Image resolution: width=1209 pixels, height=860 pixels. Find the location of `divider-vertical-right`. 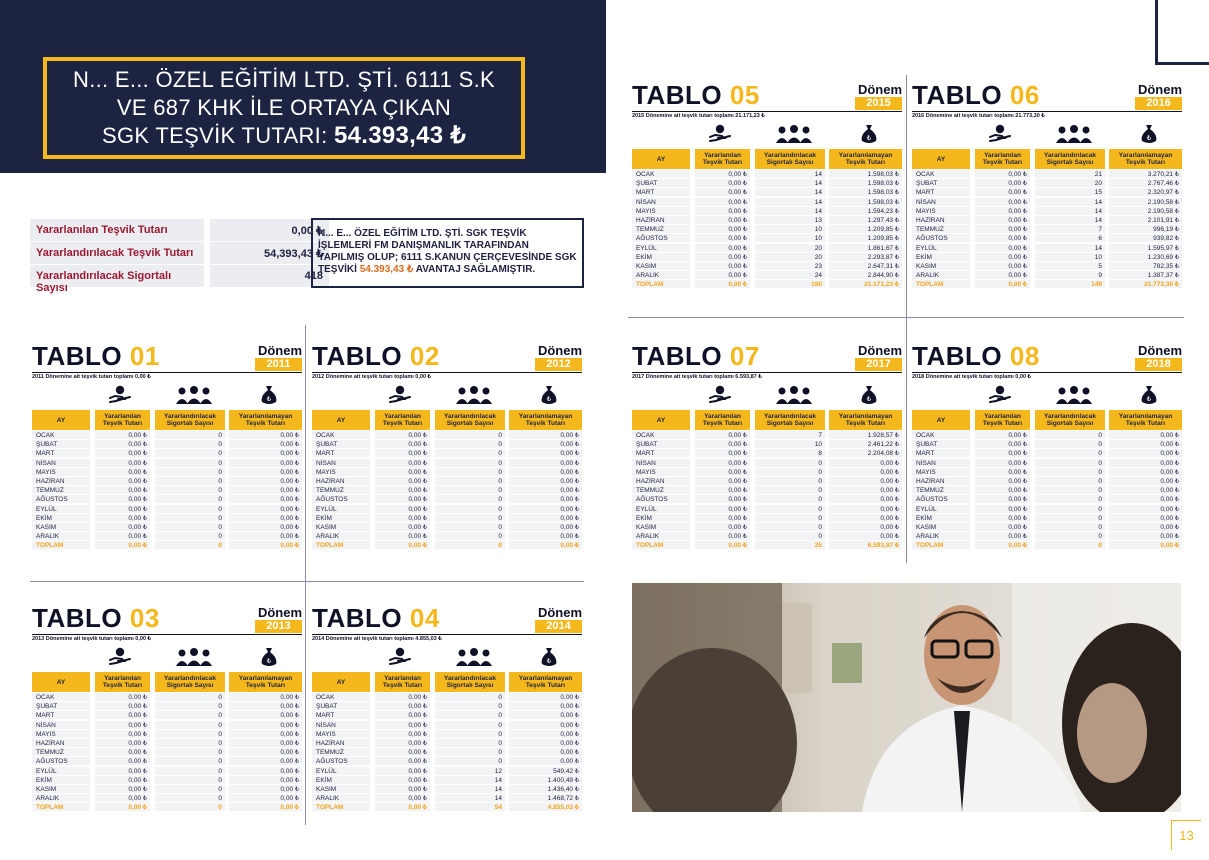

divider-vertical-right is located at coordinates (906, 319).